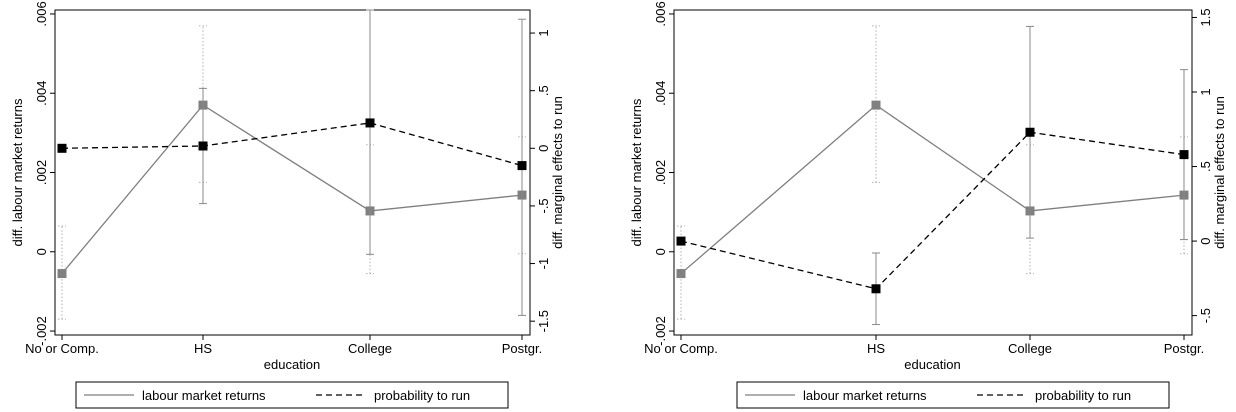  I want to click on right-axis-tick-label: -1, so click(543, 264).